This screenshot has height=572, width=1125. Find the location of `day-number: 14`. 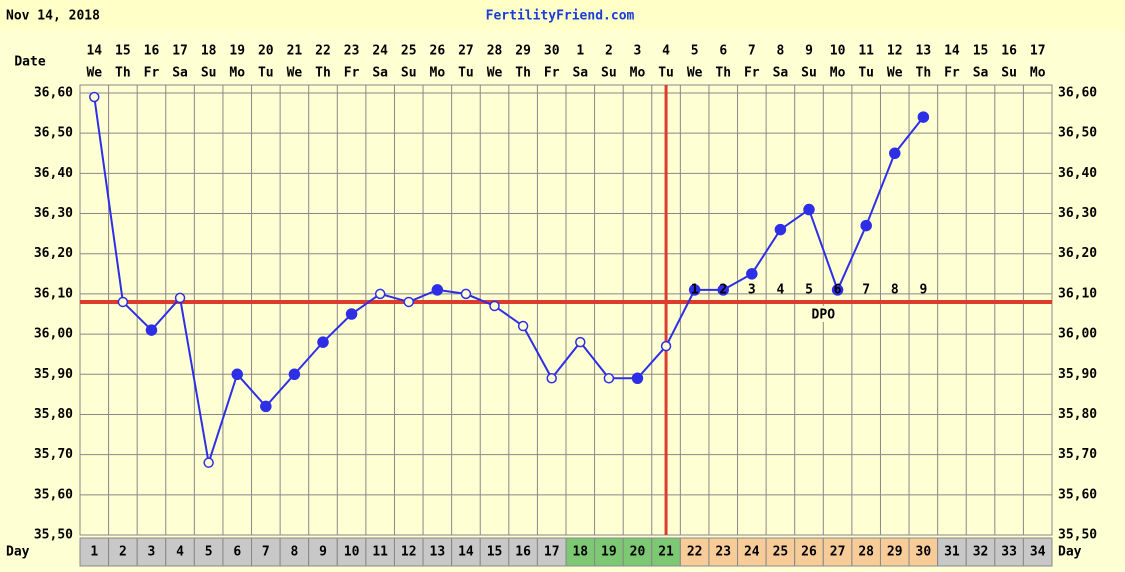

day-number: 14 is located at coordinates (466, 552).